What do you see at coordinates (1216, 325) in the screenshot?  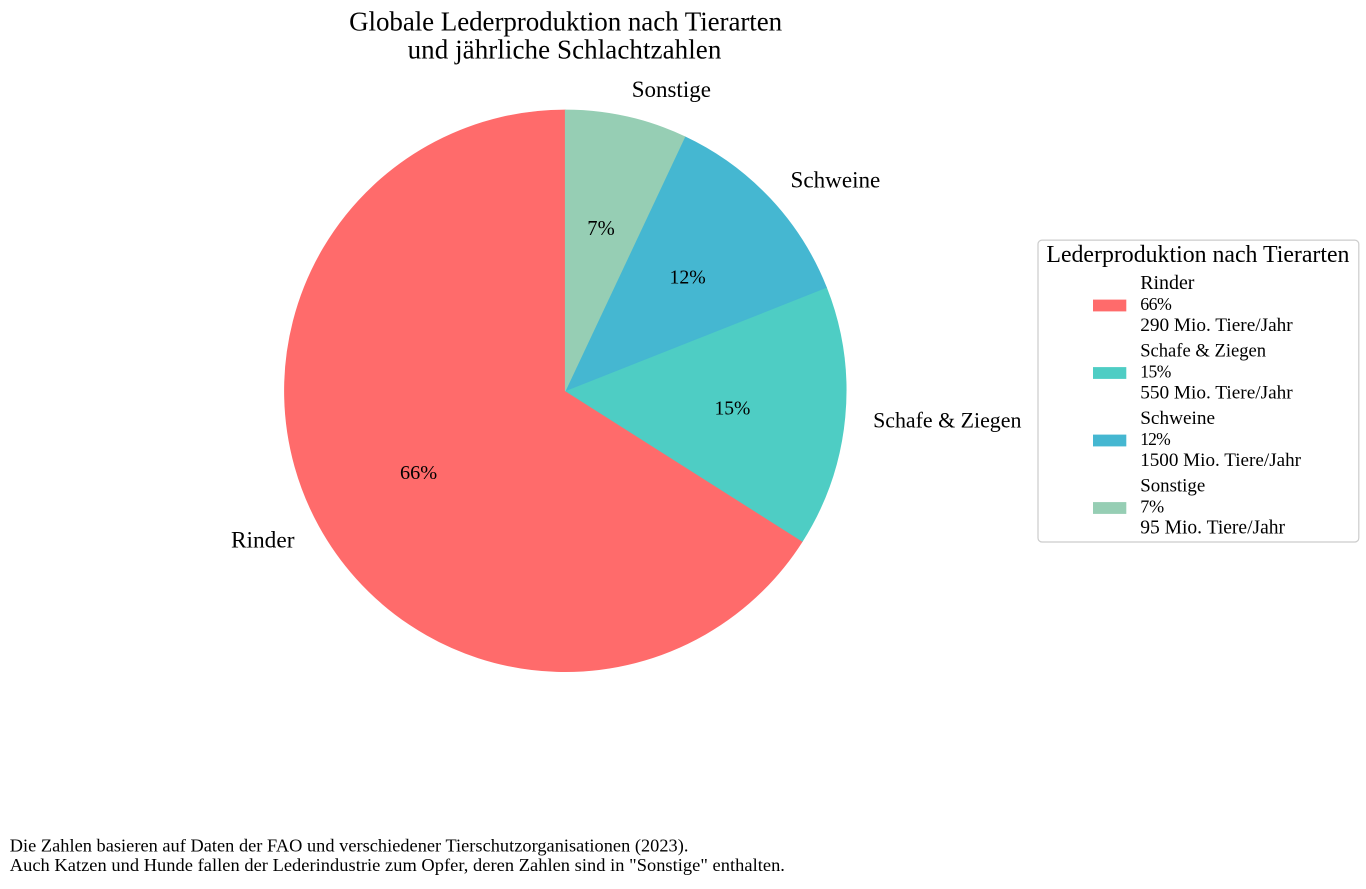 I see `svg-text: 290 Mio. Tiere/Jahr` at bounding box center [1216, 325].